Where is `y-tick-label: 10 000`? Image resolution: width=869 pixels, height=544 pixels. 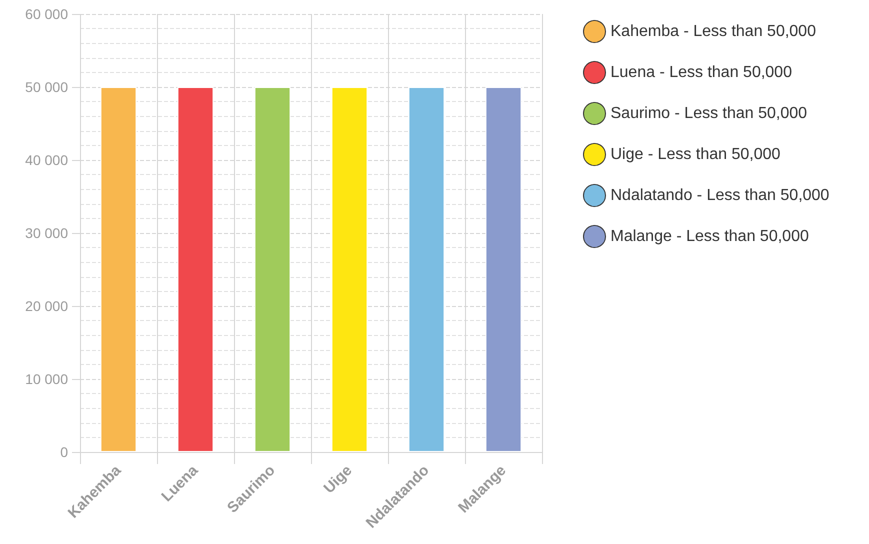
y-tick-label: 10 000 is located at coordinates (46, 379).